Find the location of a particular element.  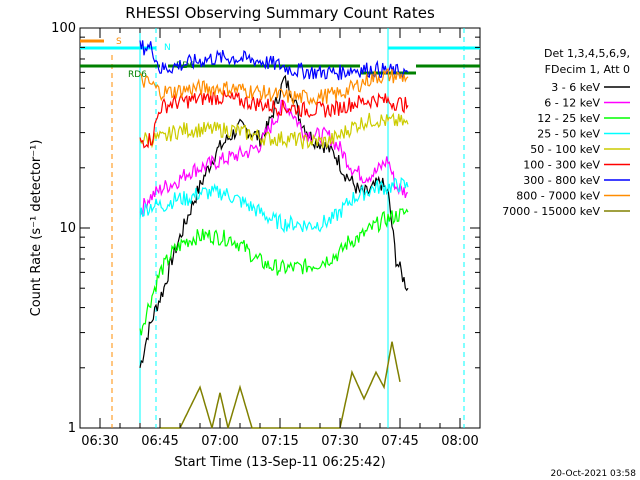

night-label: N is located at coordinates (167, 48).